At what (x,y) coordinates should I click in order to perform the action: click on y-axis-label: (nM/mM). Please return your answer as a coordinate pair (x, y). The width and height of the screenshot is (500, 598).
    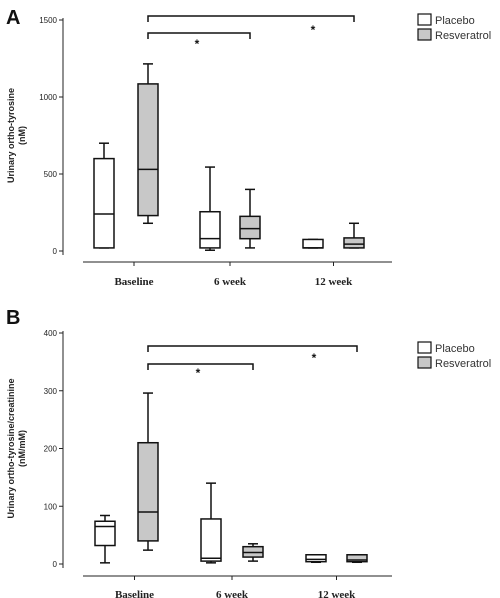
    Looking at the image, I should click on (22, 448).